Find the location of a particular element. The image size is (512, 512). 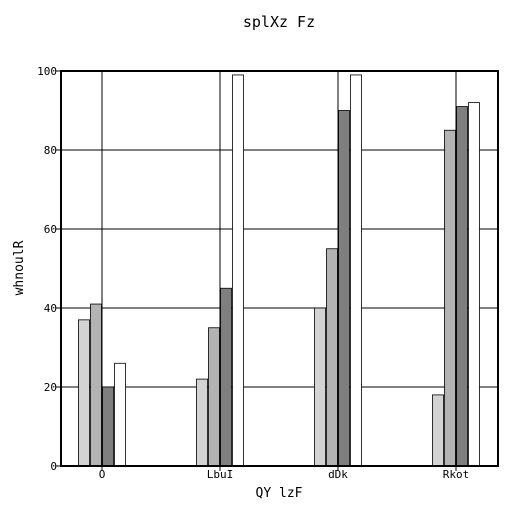

bar-s2-LbuI is located at coordinates (226, 377).